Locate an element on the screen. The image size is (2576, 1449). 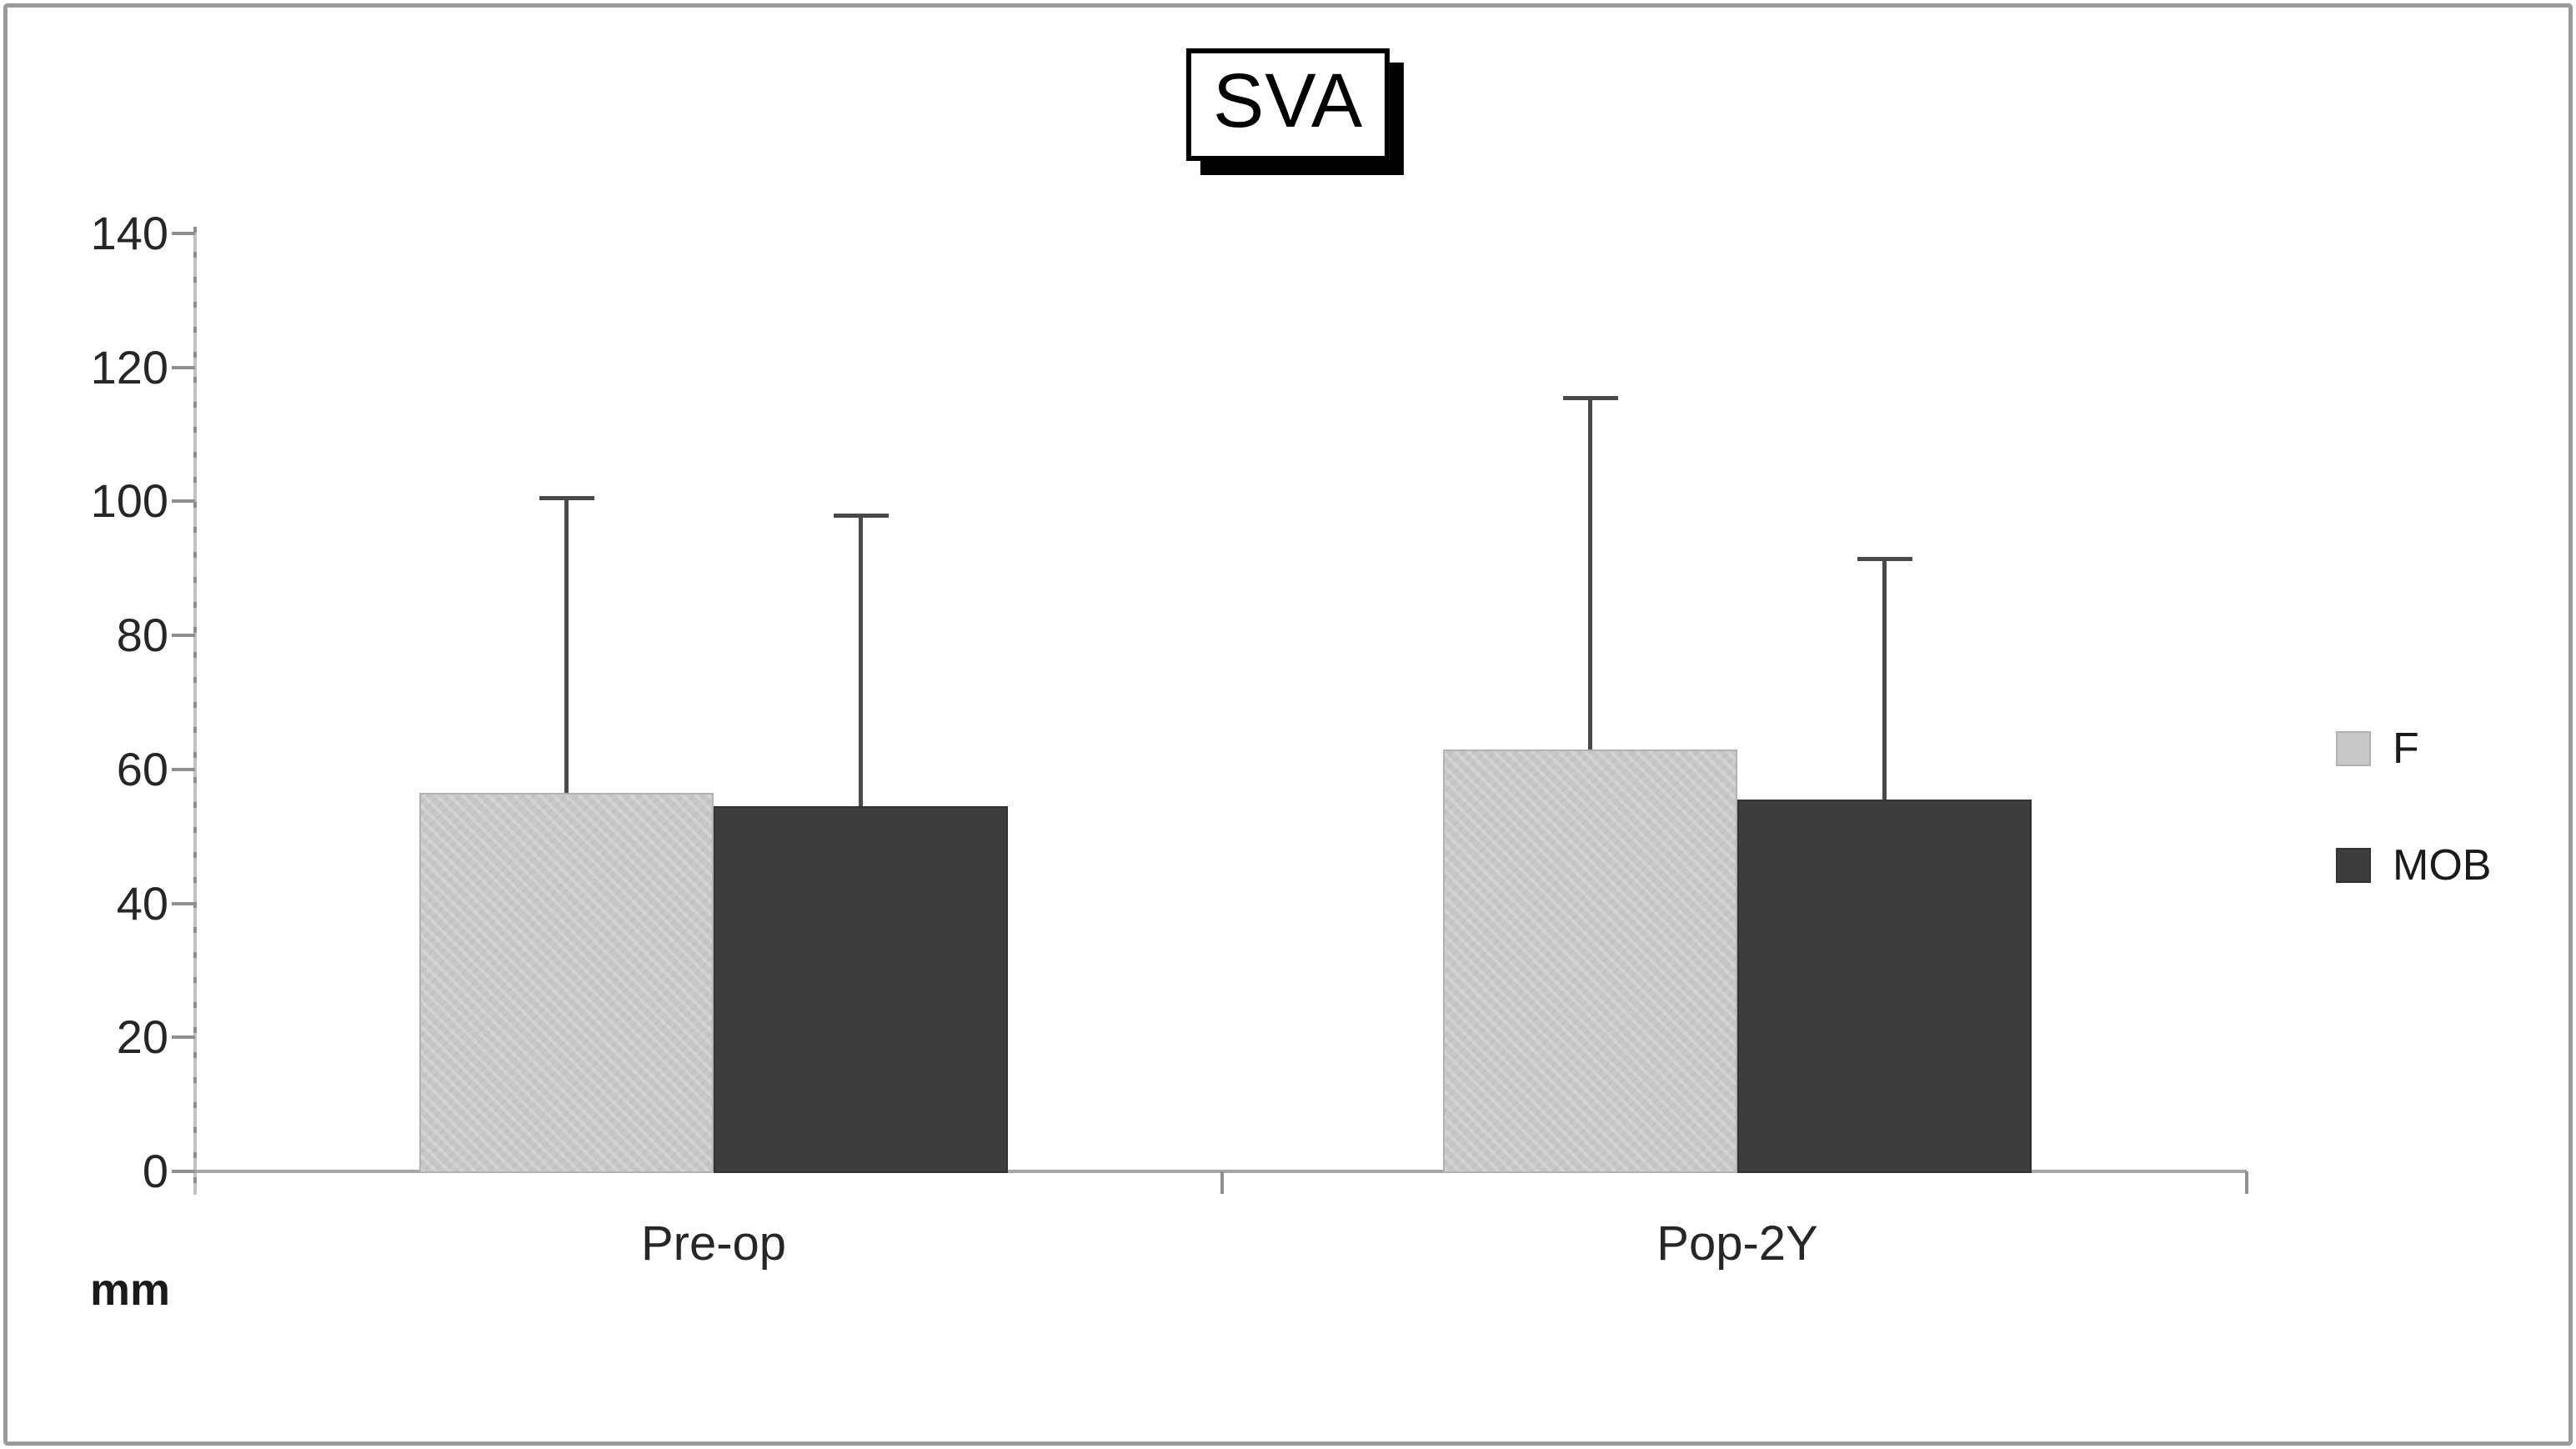
y-tick-label-0: 0 is located at coordinates (155, 1171).